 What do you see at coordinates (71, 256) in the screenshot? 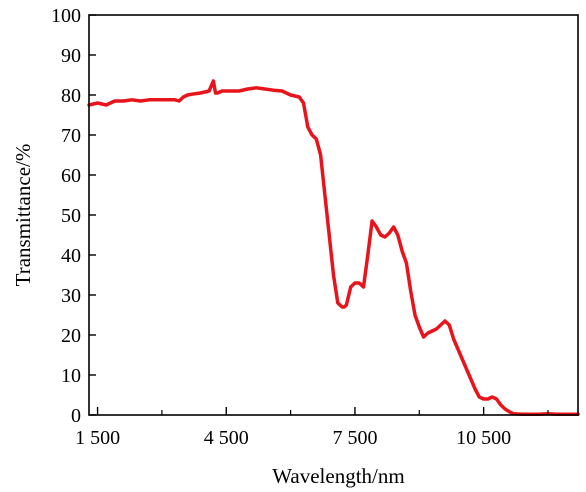
I see `y-tick-label: 40` at bounding box center [71, 256].